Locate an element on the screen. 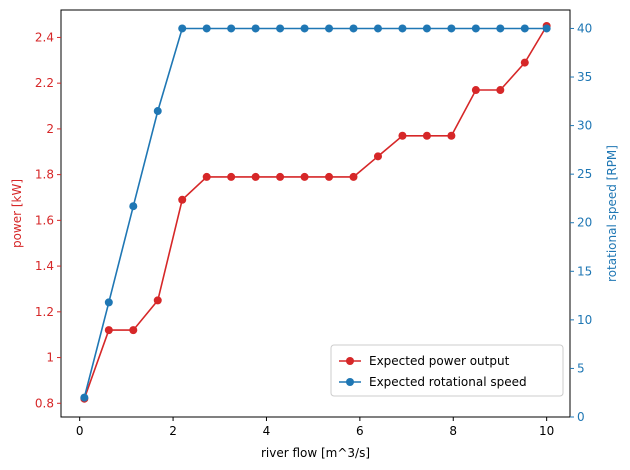 Image resolution: width=630 pixels, height=470 pixels. x-tick-label: 0 is located at coordinates (80, 431).